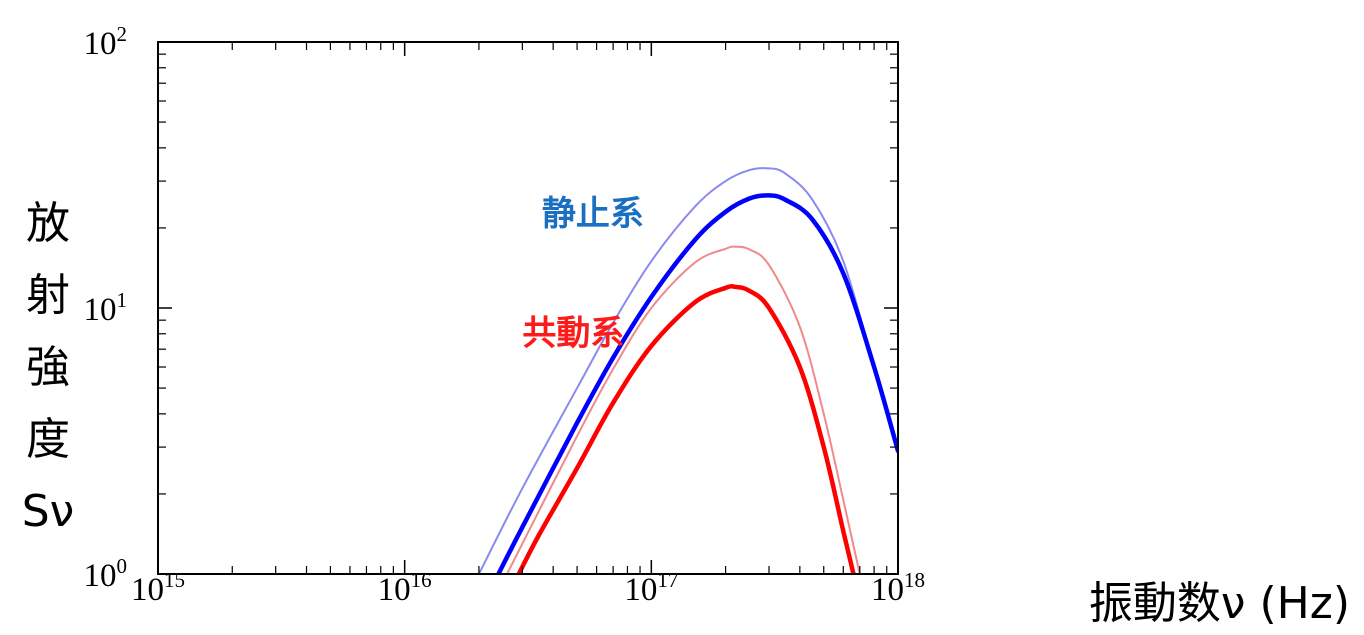 The height and width of the screenshot is (635, 1364). What do you see at coordinates (1219, 603) in the screenshot?
I see `x-axis-label: 振動数ν (Hz)` at bounding box center [1219, 603].